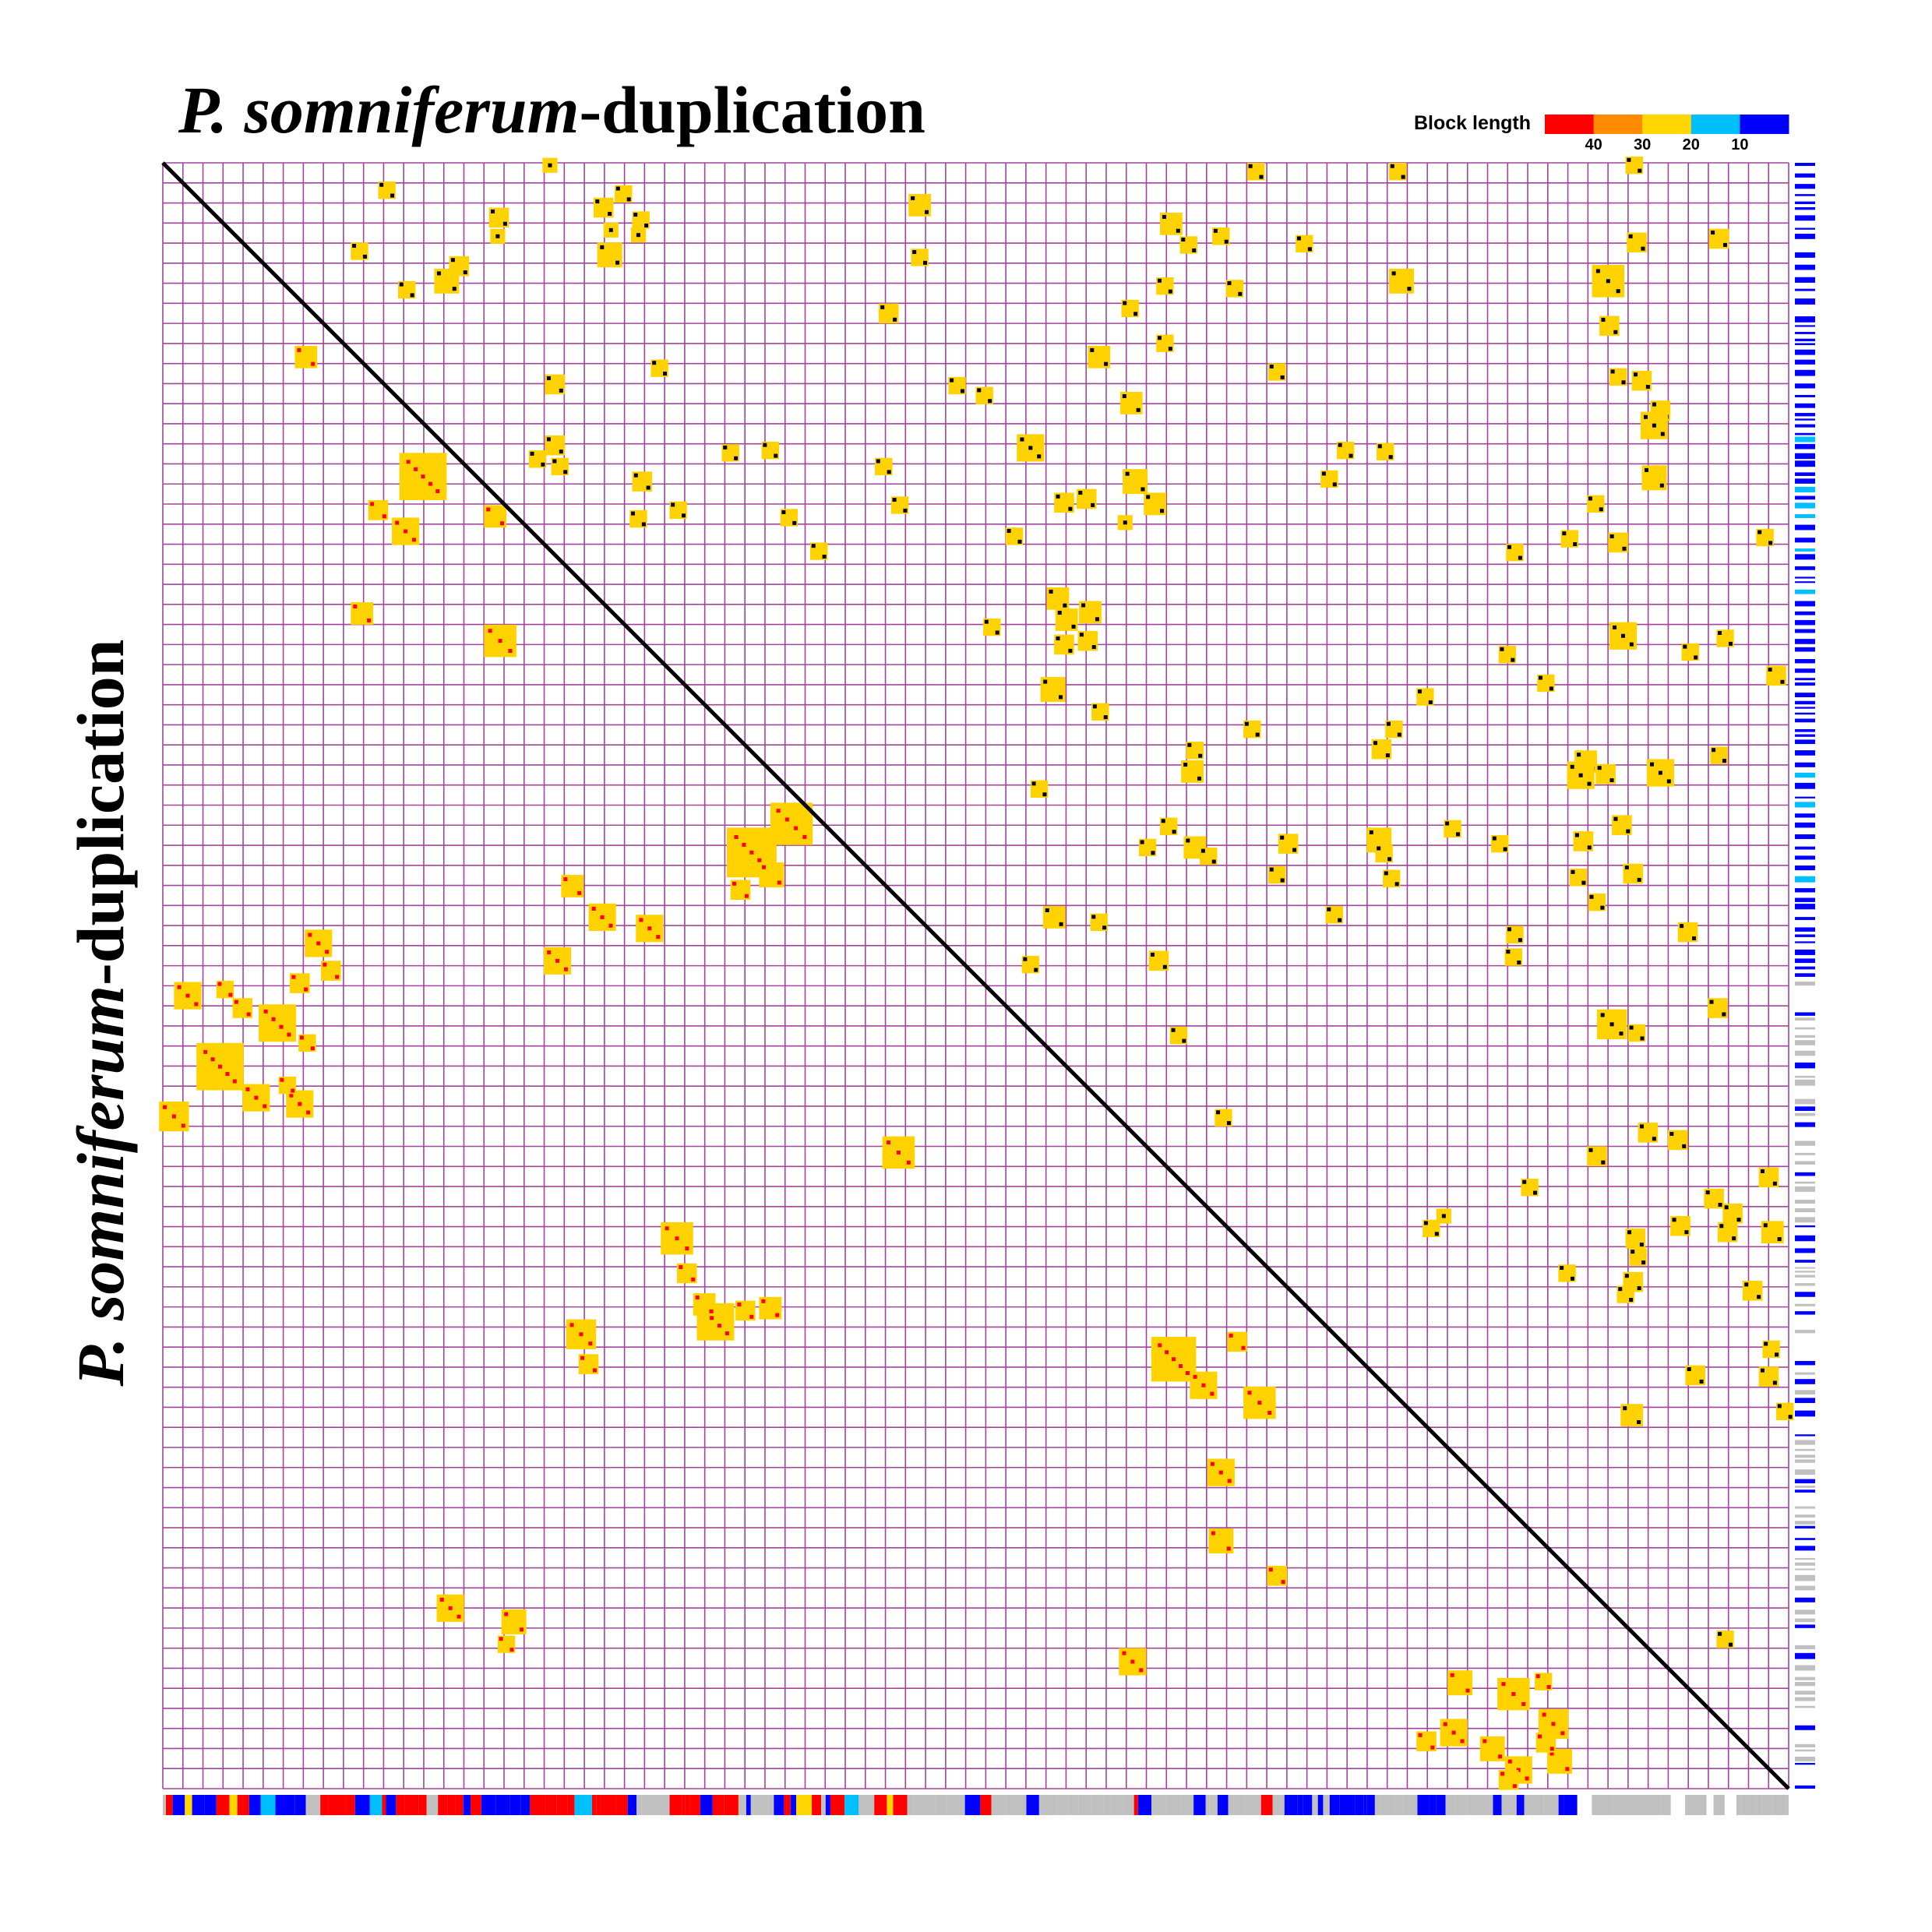  I want to click on legend-tick-label: 10, so click(1740, 144).